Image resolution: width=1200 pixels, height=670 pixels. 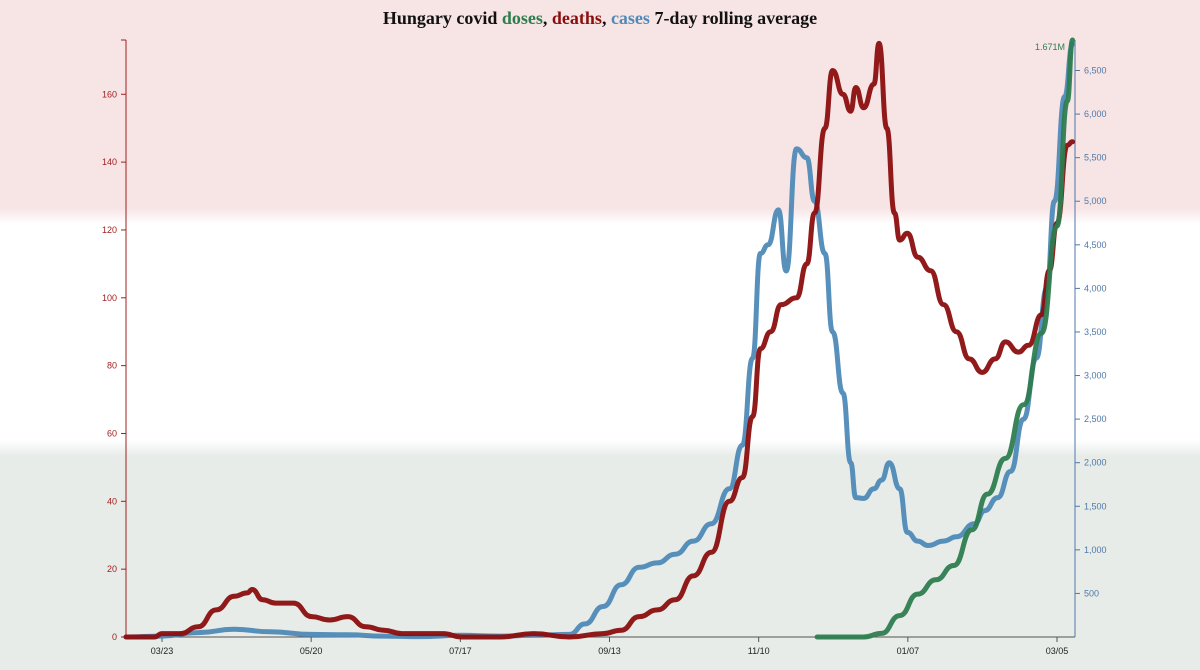 What do you see at coordinates (112, 433) in the screenshot?
I see `left-tick-label: 60` at bounding box center [112, 433].